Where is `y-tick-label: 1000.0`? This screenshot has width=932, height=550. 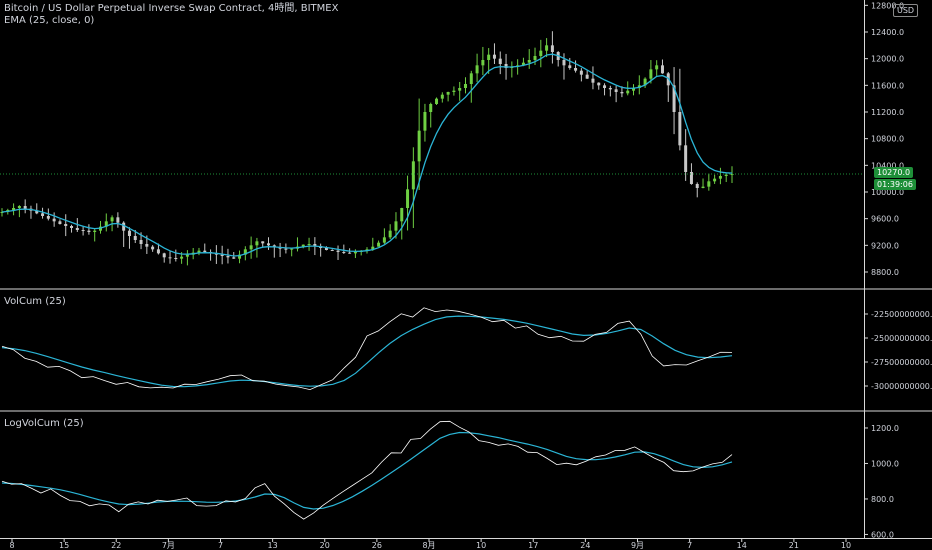 y-tick-label: 1000.0 is located at coordinates (885, 463).